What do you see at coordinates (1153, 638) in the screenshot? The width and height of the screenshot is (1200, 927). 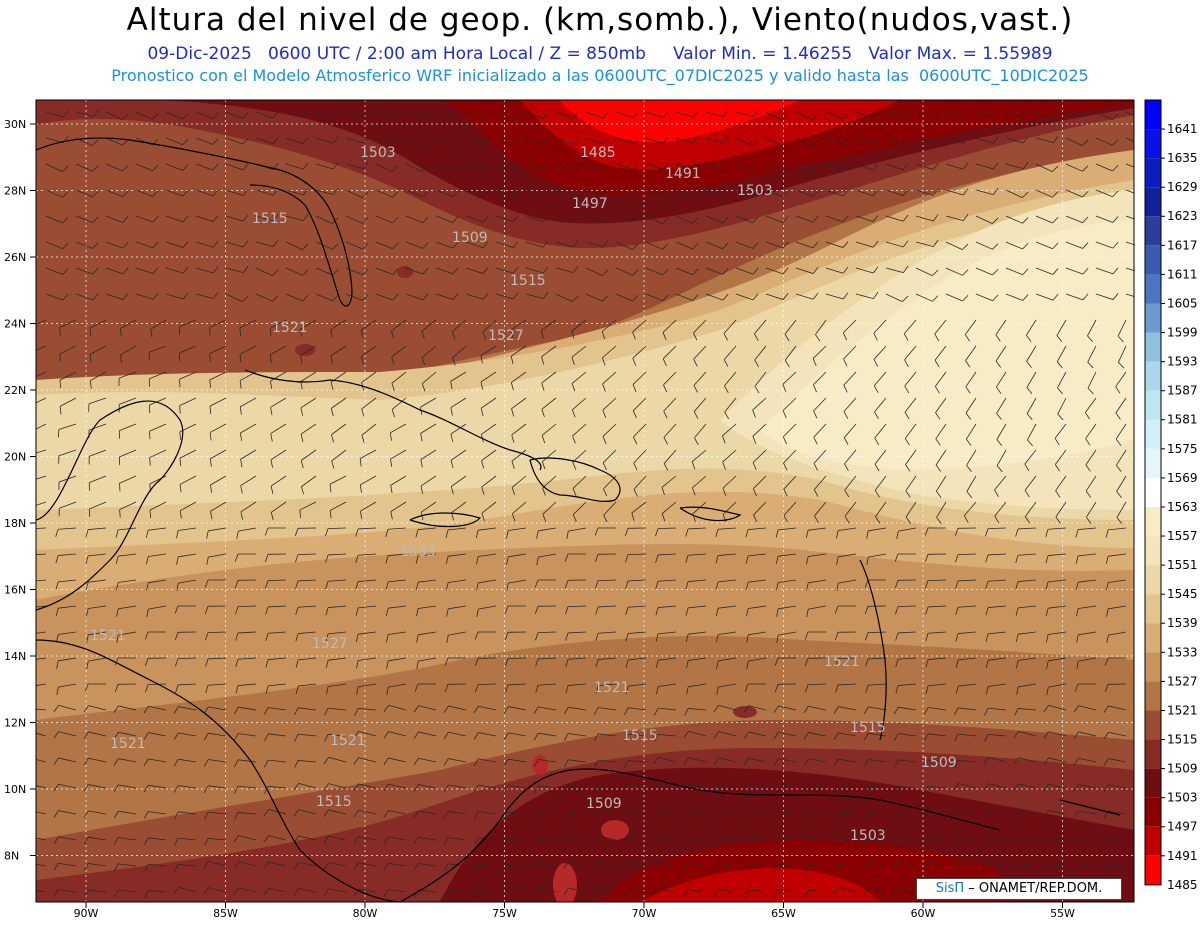 I see `colorbar-swatch` at bounding box center [1153, 638].